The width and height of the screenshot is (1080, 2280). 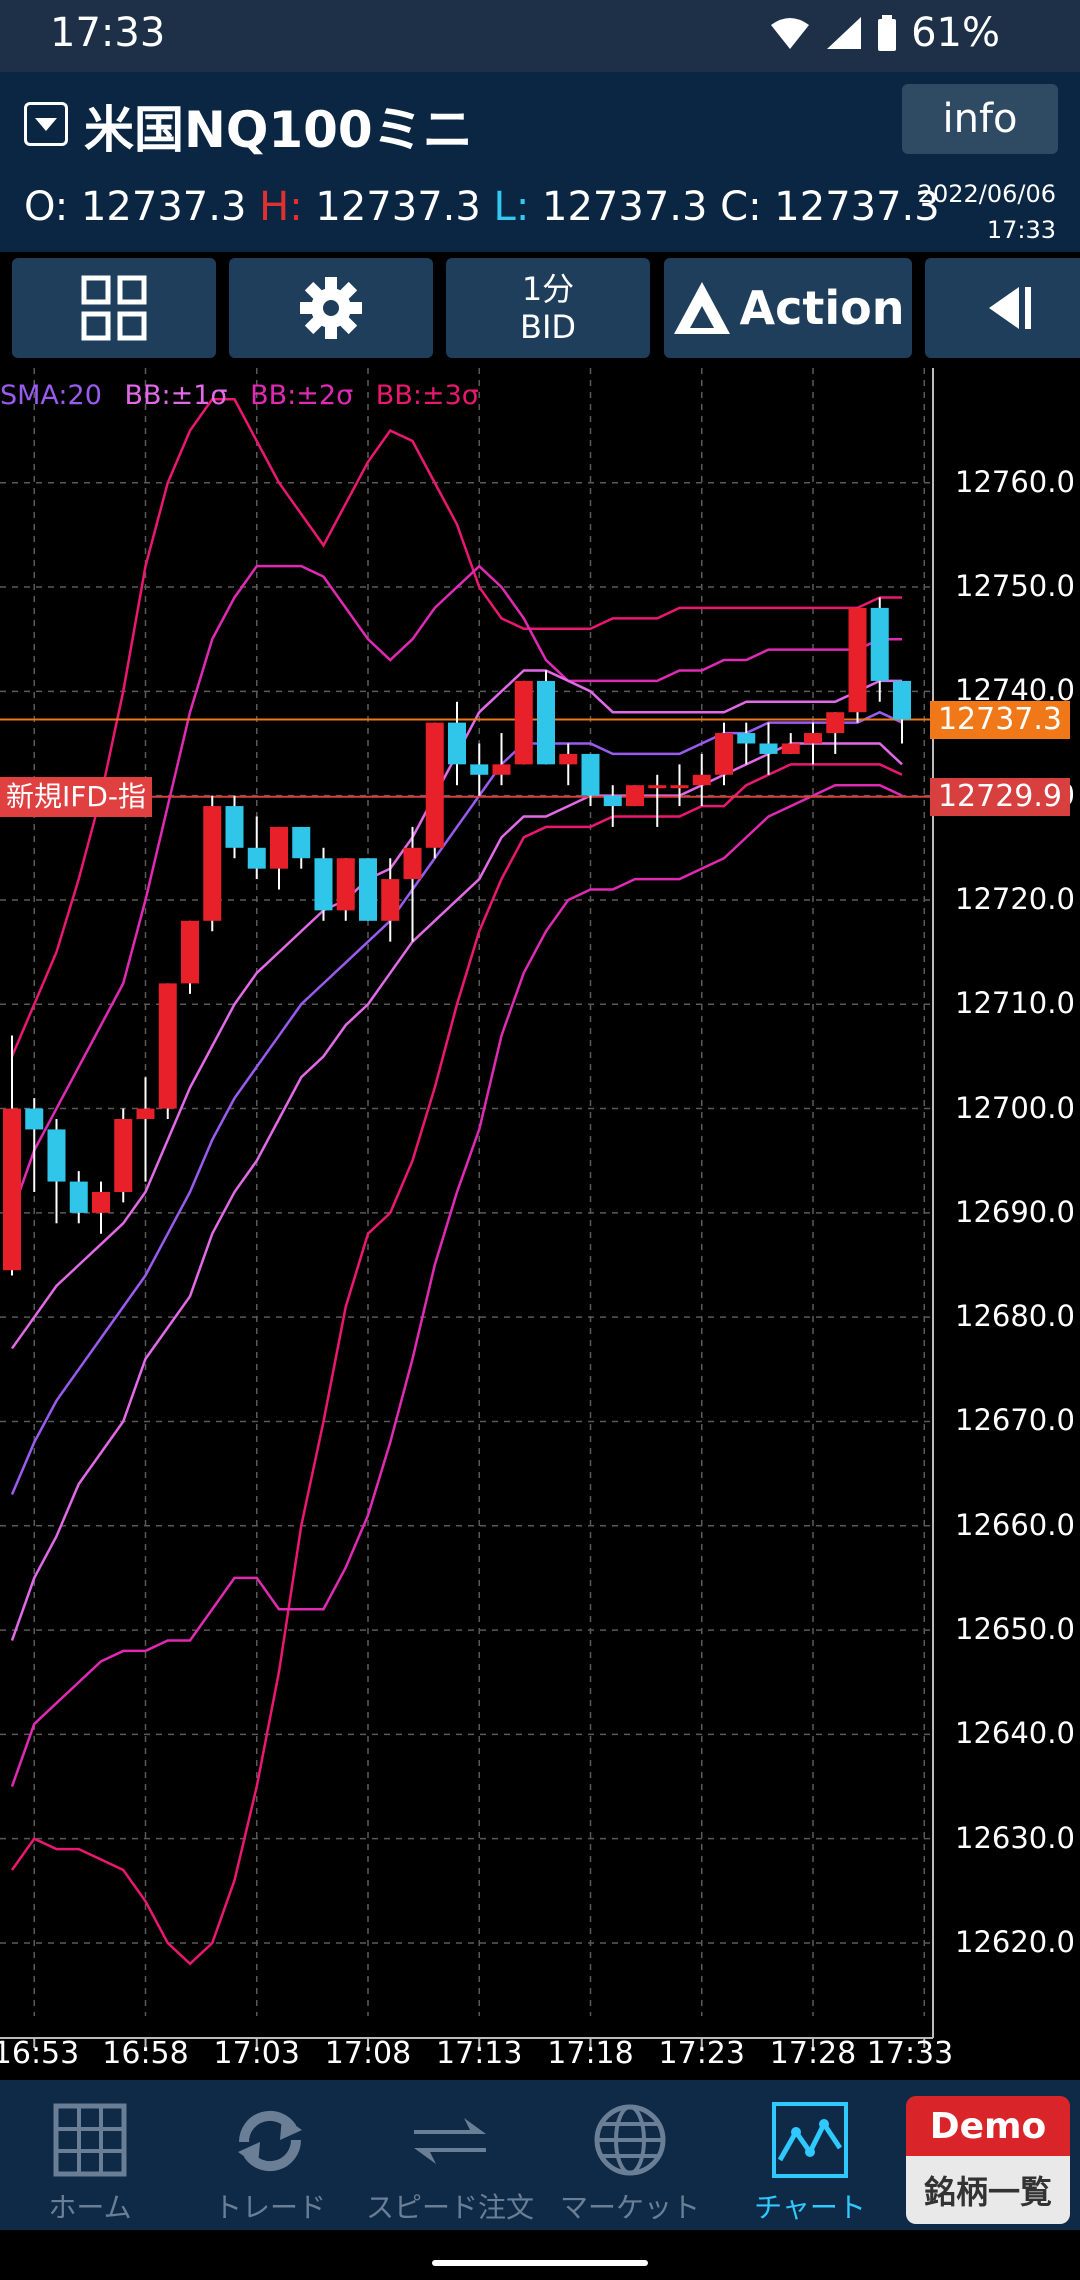 I want to click on close-label: C:, so click(x=741, y=207).